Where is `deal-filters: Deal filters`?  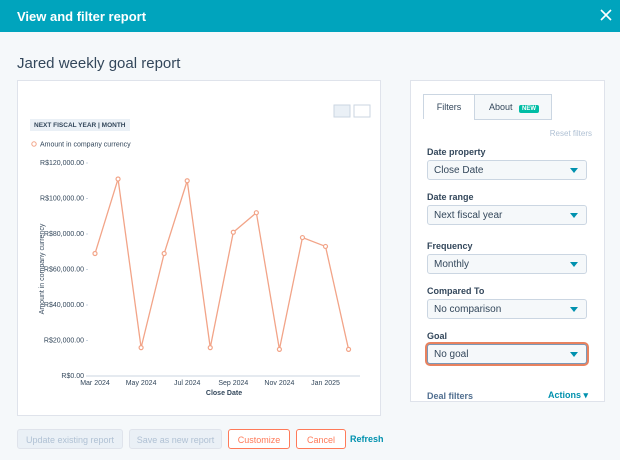 deal-filters: Deal filters is located at coordinates (450, 396).